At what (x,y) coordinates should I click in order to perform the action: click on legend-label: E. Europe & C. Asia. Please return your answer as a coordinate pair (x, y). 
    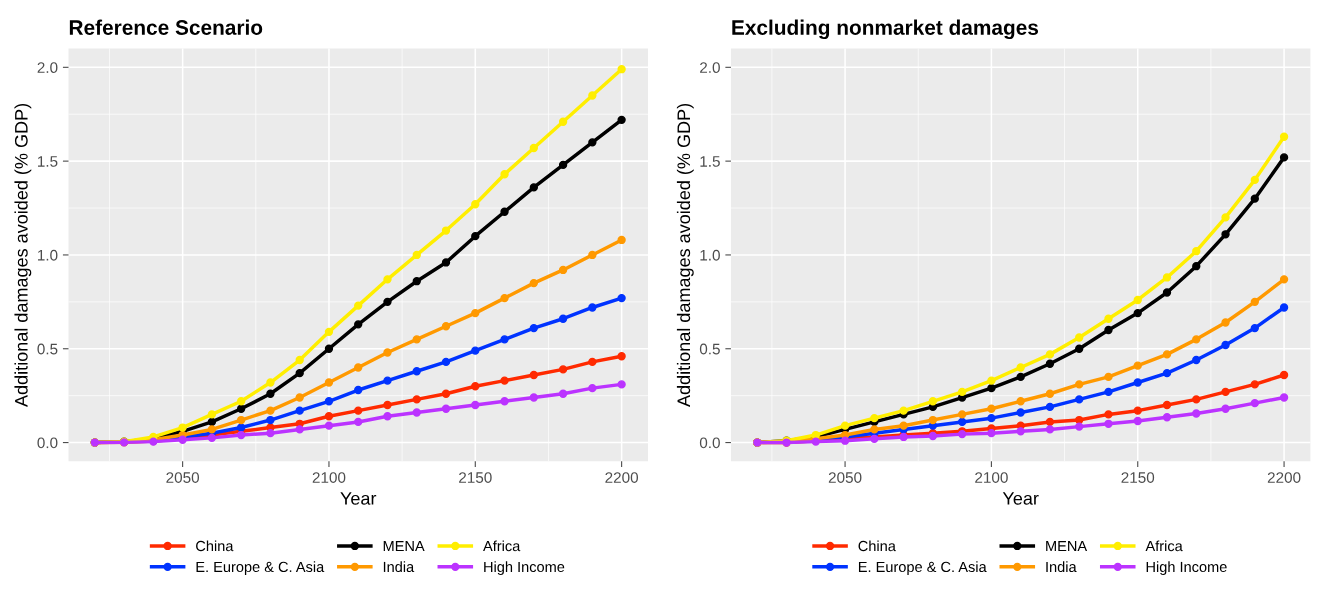
    Looking at the image, I should click on (922, 568).